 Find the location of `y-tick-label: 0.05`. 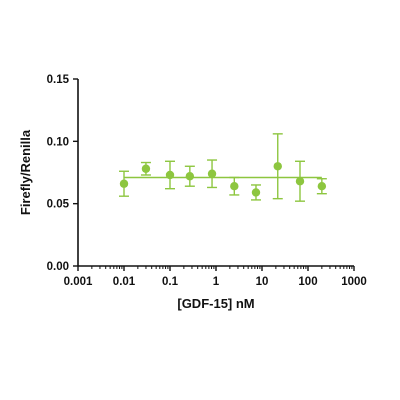

y-tick-label: 0.05 is located at coordinates (58, 205).